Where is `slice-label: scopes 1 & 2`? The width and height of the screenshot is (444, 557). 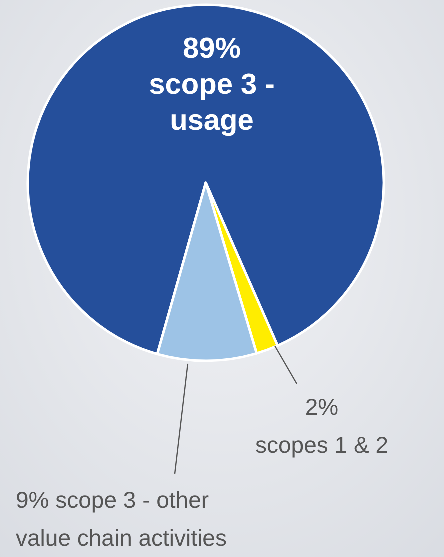 slice-label: scopes 1 & 2 is located at coordinates (322, 445).